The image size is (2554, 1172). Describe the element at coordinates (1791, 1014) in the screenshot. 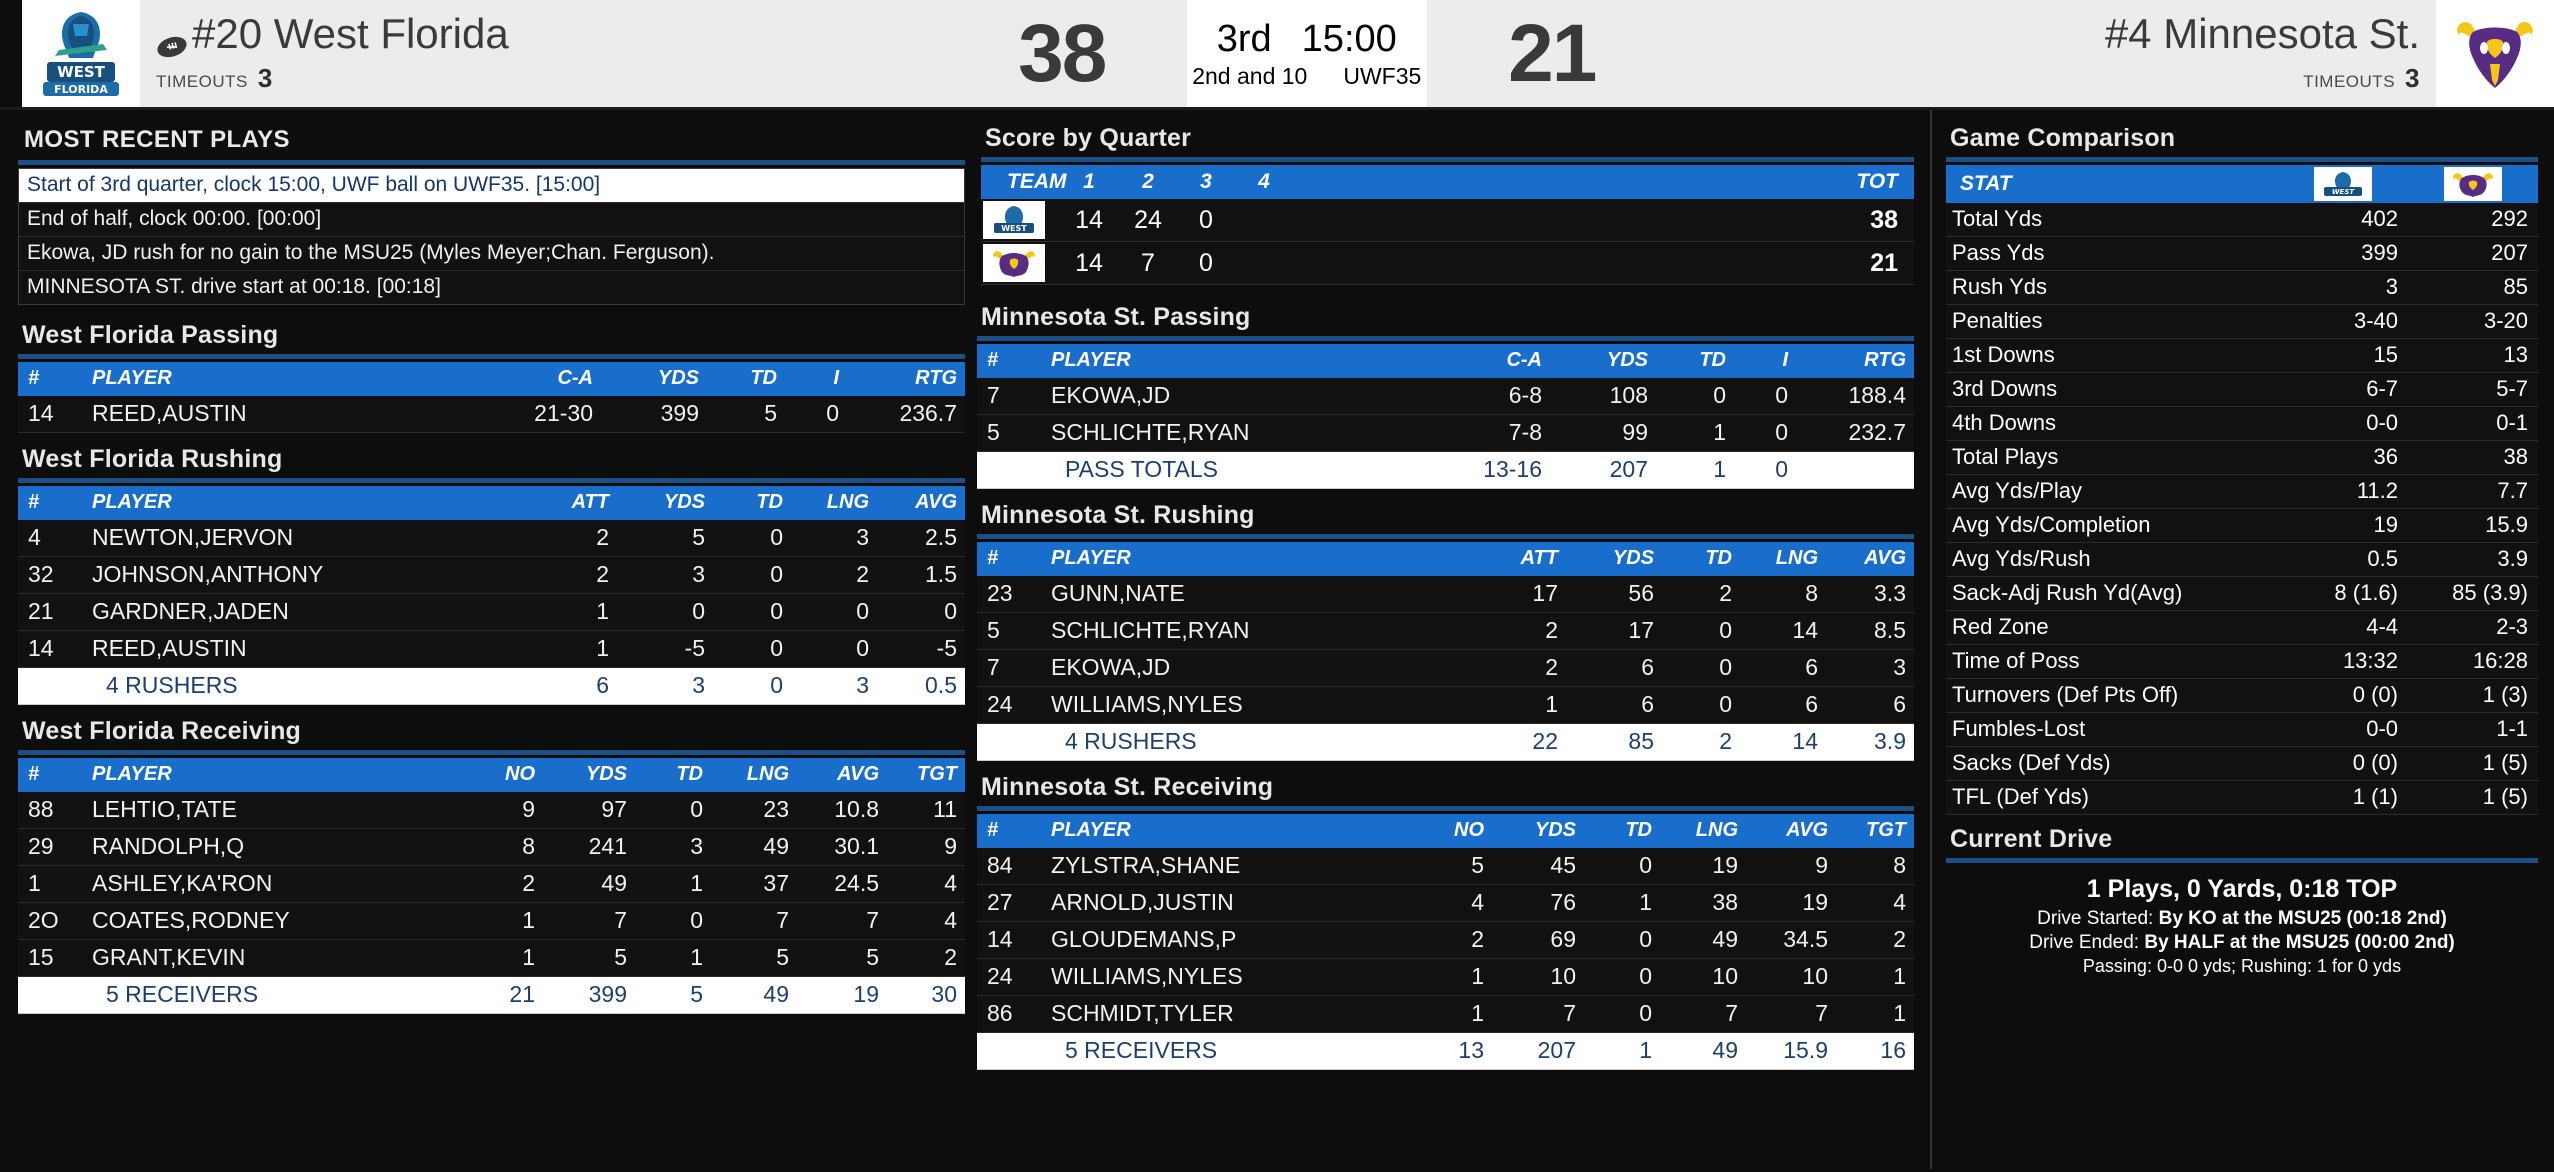

I see `cell-avg: 7` at that location.